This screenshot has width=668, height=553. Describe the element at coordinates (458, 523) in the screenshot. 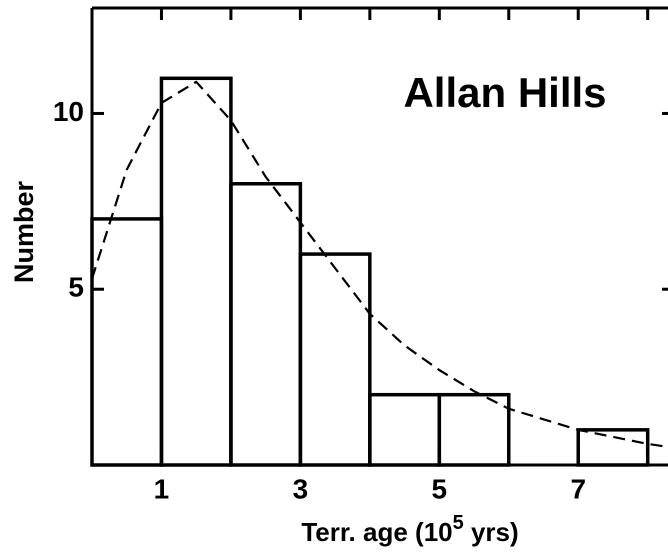

I see `x-axis-label-sup: 5` at that location.